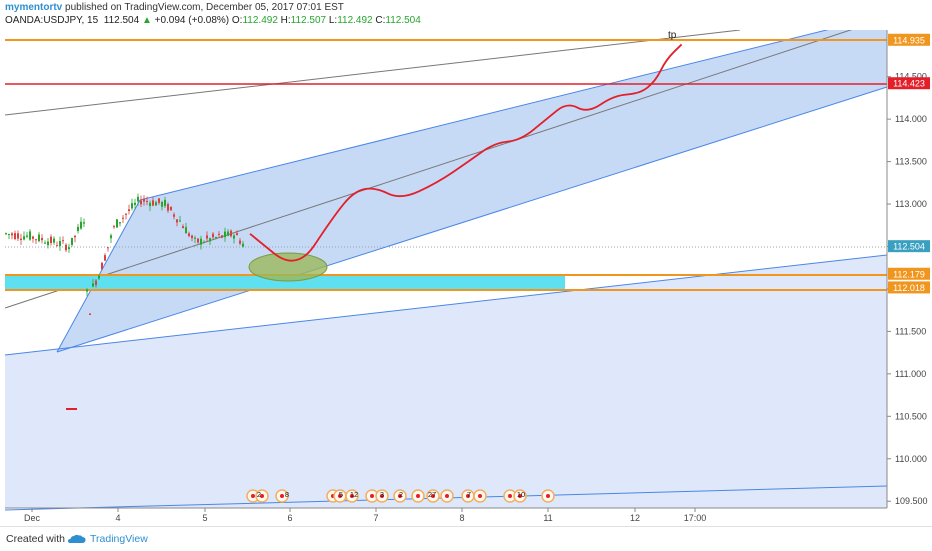 This screenshot has width=932, height=551. I want to click on x-tick-label: 12, so click(635, 518).